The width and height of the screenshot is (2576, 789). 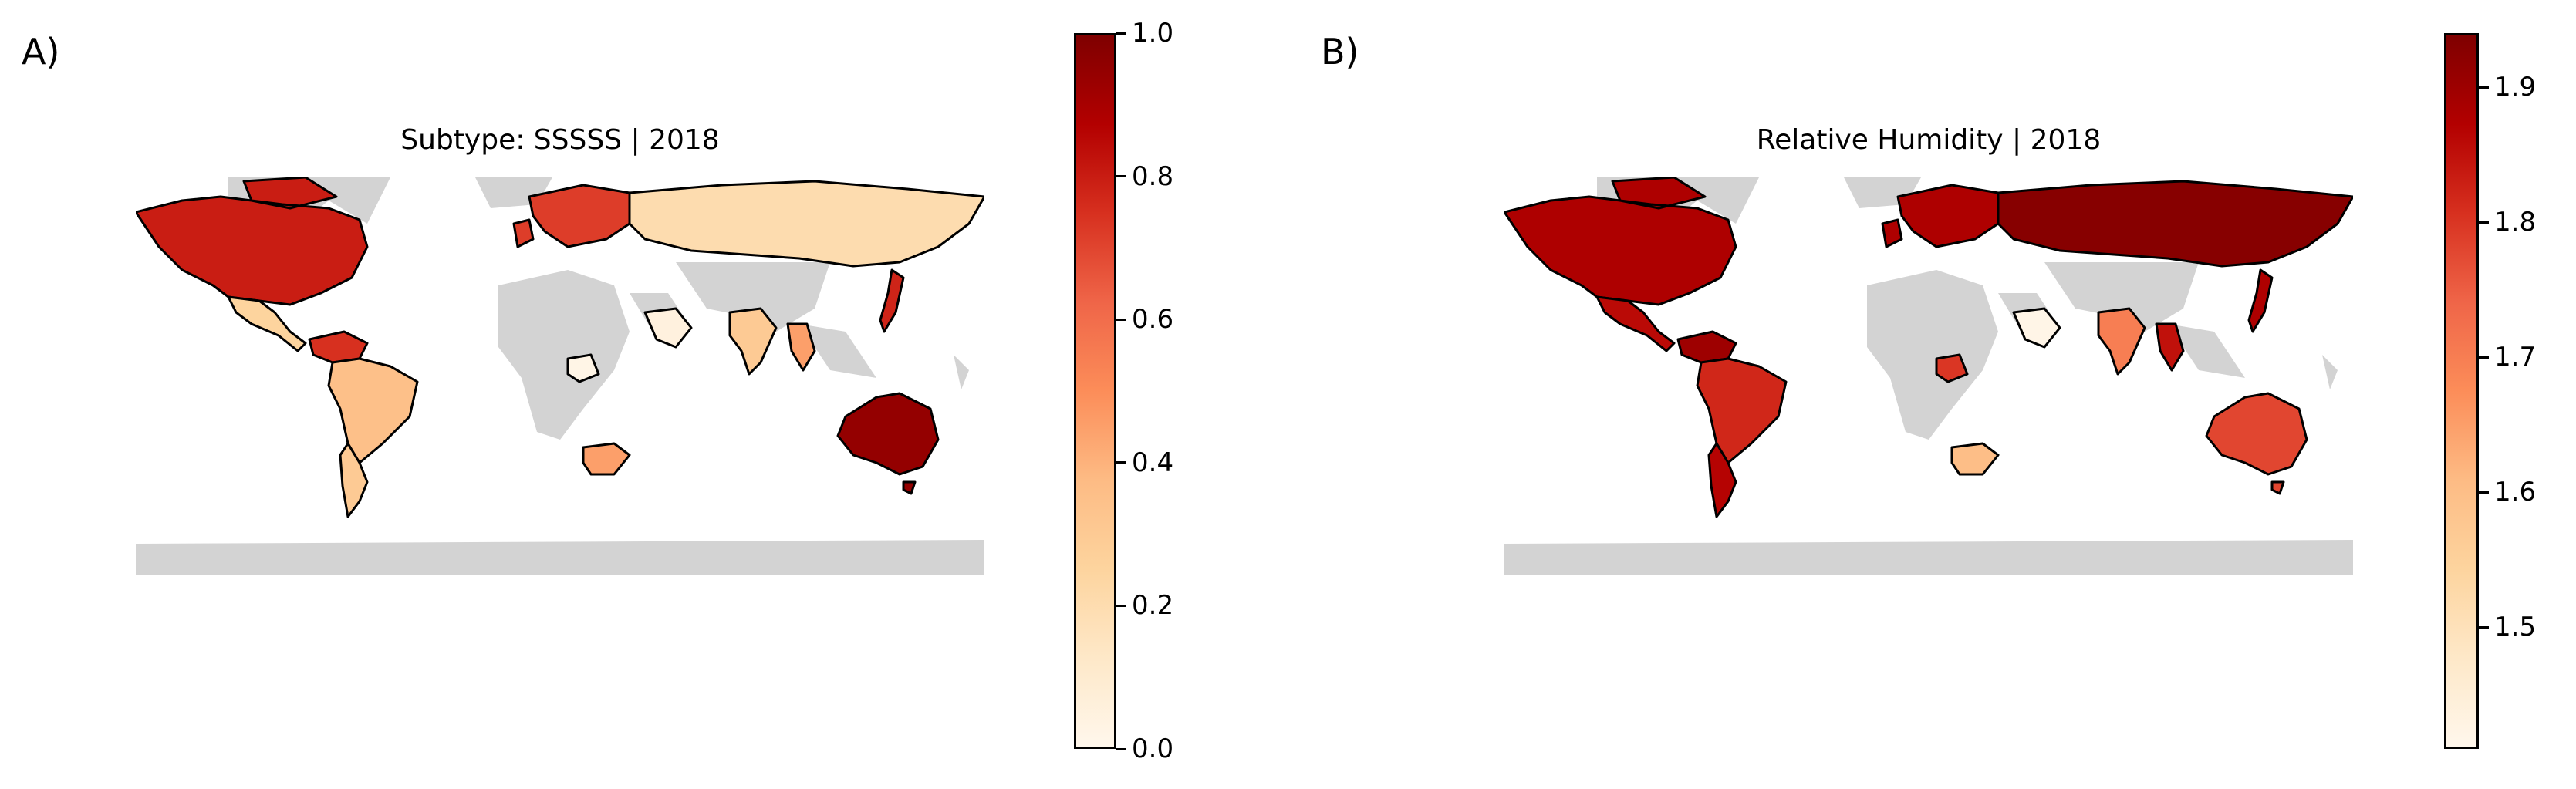 I want to click on panel-b-title: Relative Humidity | 2018, so click(x=1929, y=140).